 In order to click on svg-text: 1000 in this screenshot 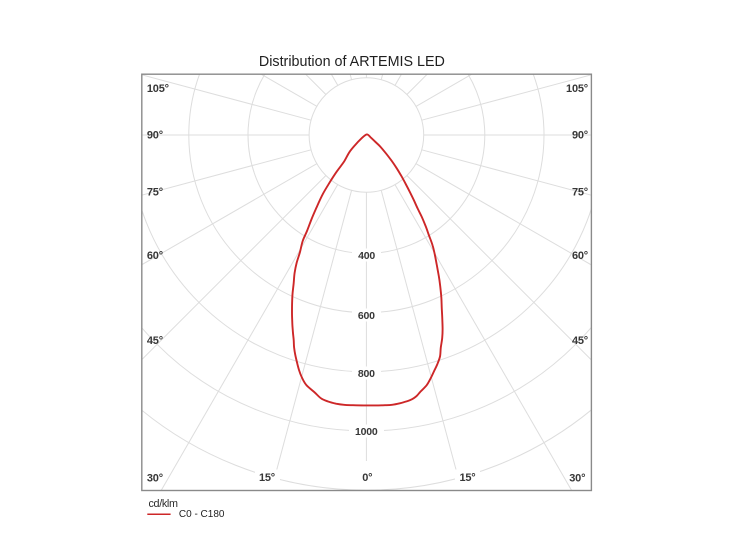, I will do `click(366, 432)`.